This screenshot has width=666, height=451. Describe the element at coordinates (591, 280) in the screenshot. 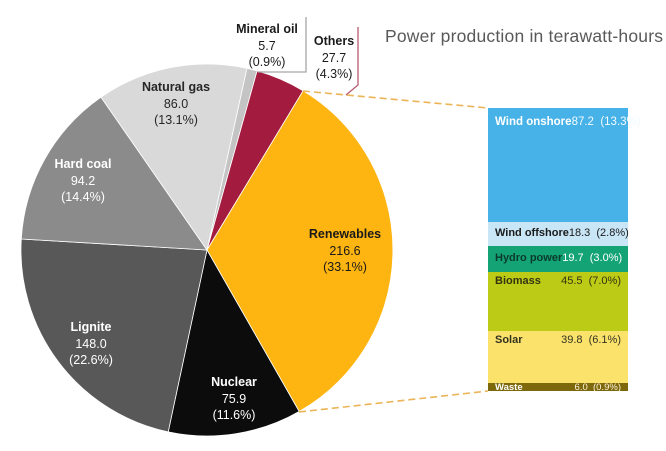

I see `bar-segment-value: 45.5 (7.0%)` at that location.